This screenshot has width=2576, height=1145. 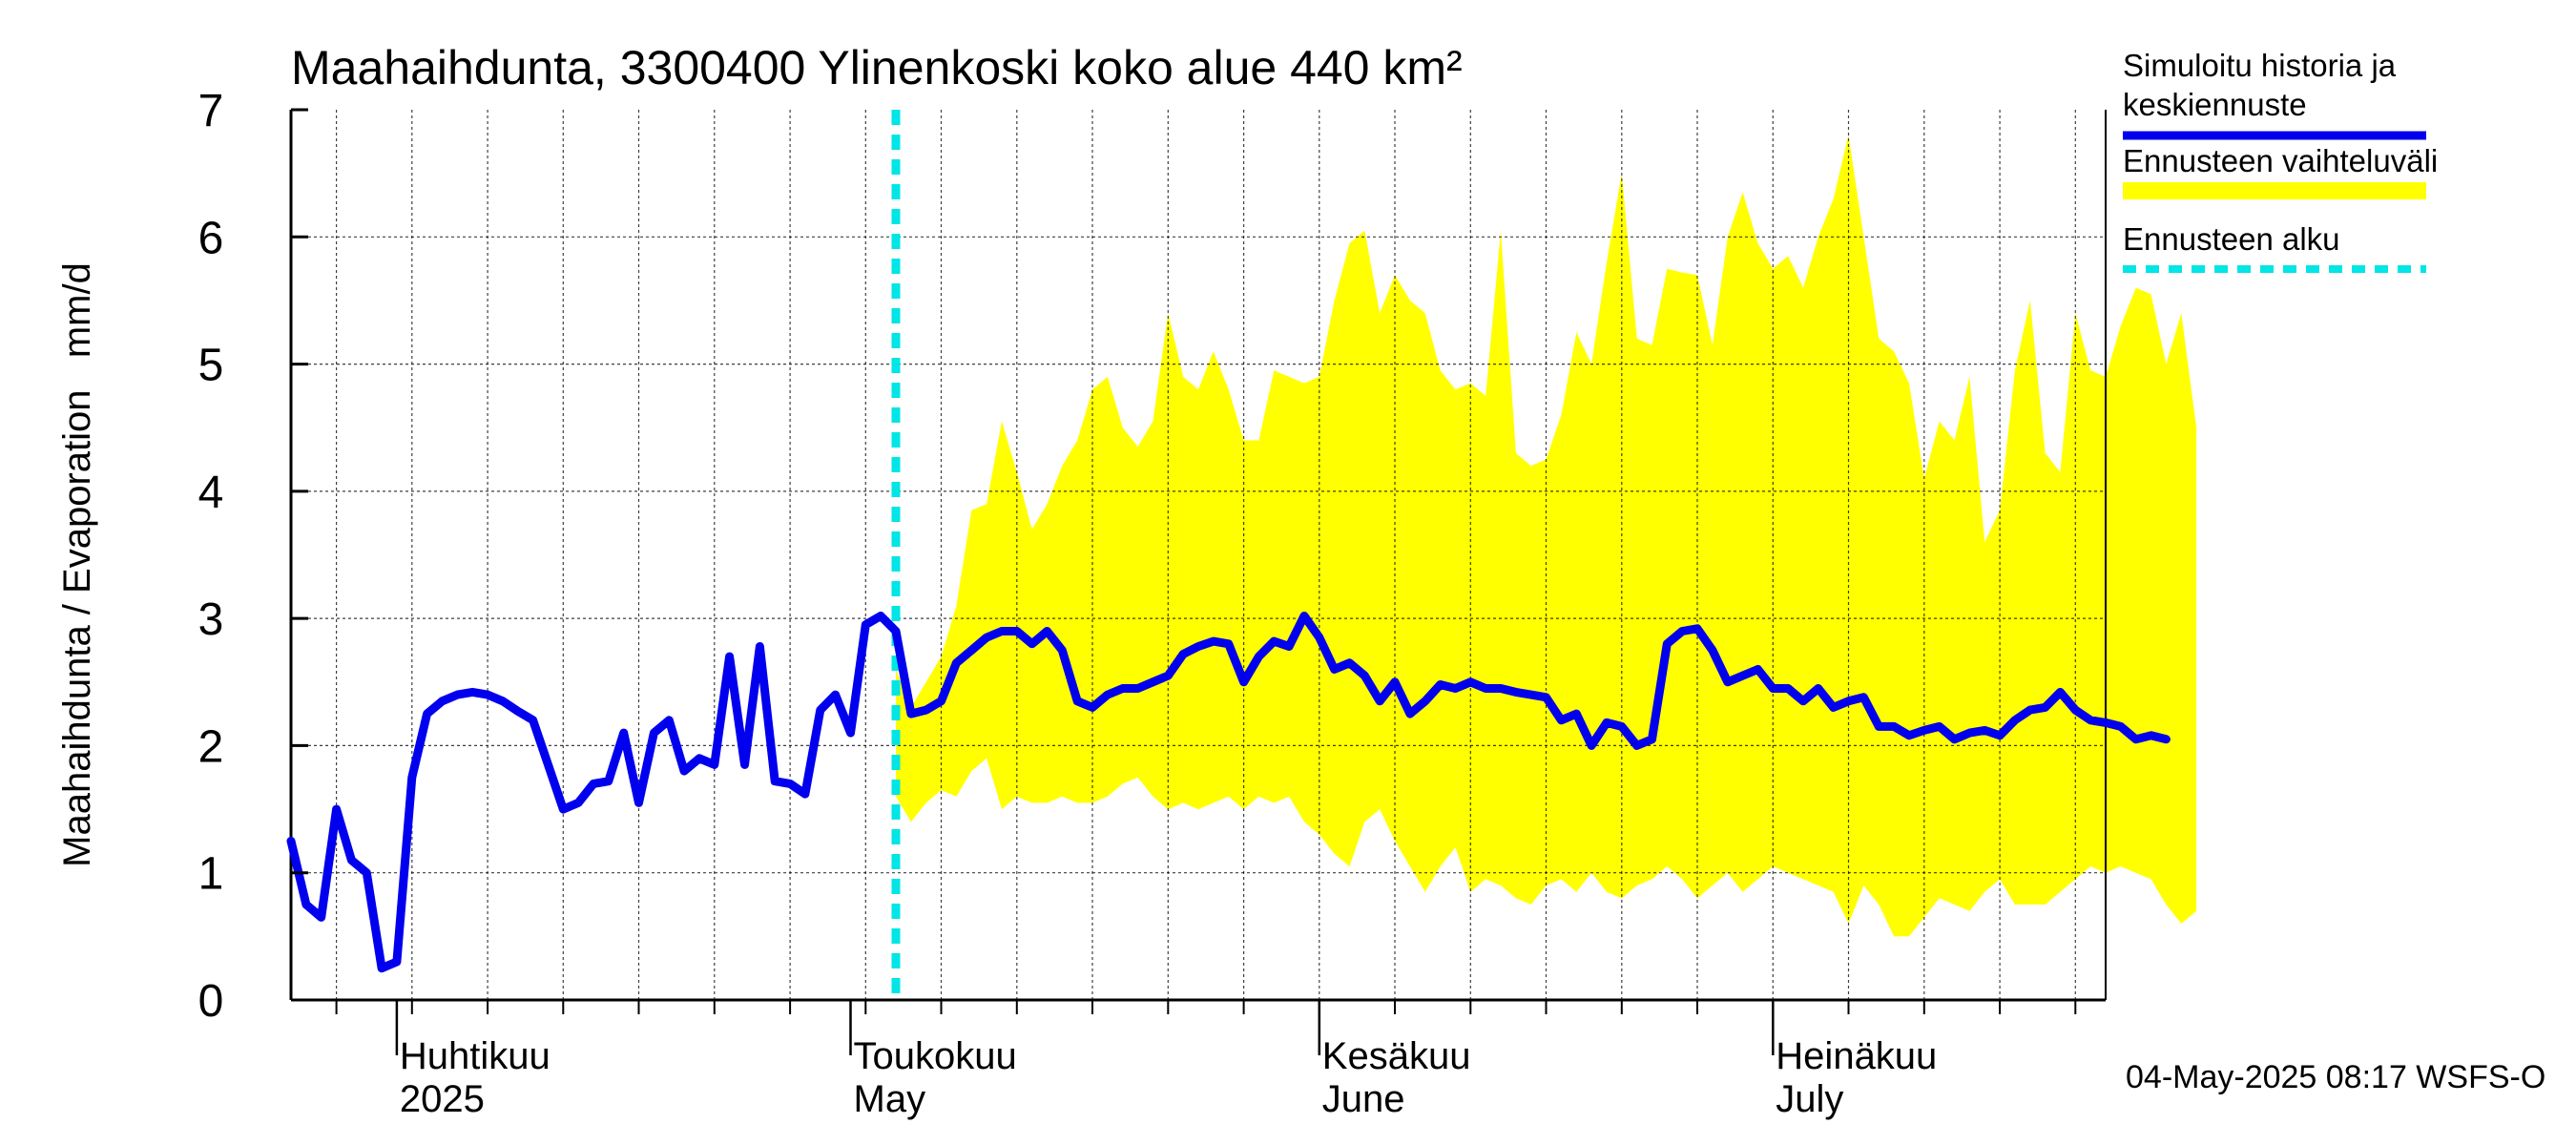 What do you see at coordinates (890, 1099) in the screenshot?
I see `x-month-sublabel: May` at bounding box center [890, 1099].